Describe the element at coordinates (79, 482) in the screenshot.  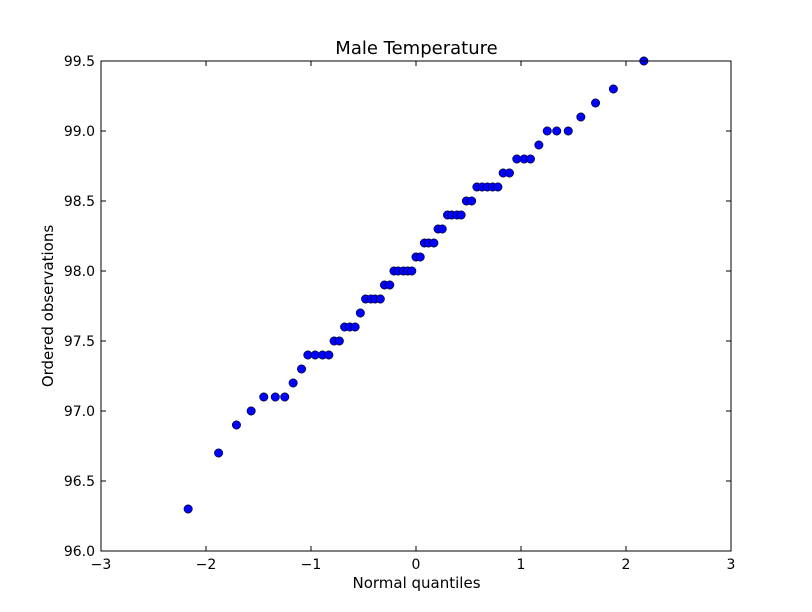
I see `y-tick-label: 96.5` at that location.